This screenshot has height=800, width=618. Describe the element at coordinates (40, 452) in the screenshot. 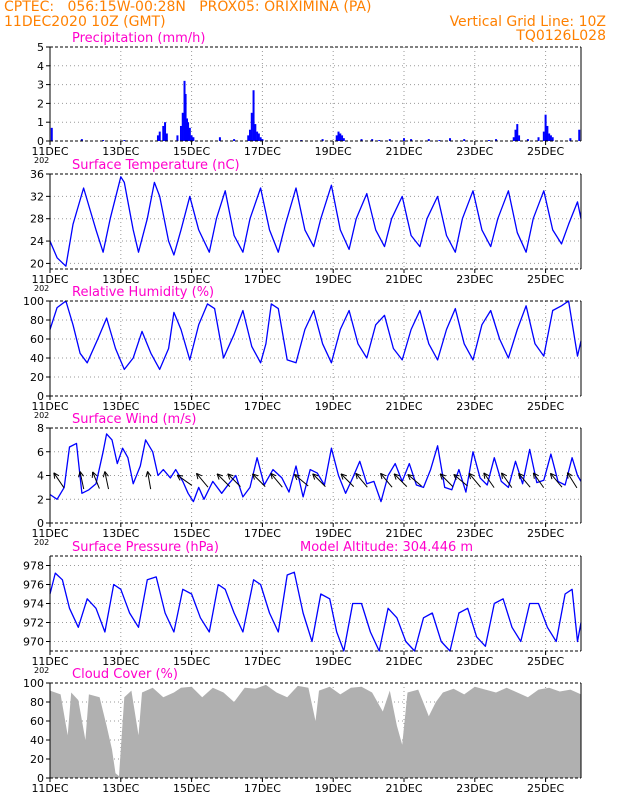

I see `y-tick-label: 6` at that location.